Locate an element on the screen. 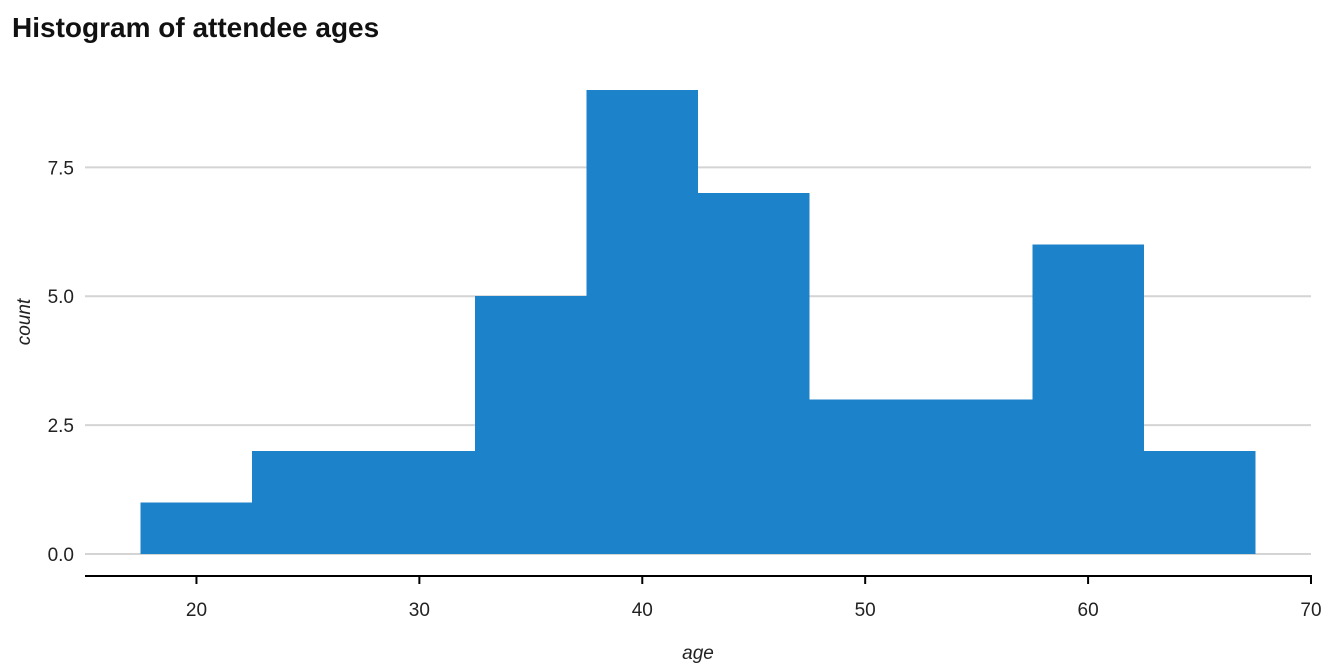 This screenshot has height=672, width=1344. x-axis-ticks: 20 30 40 50 60 70 is located at coordinates (754, 598).